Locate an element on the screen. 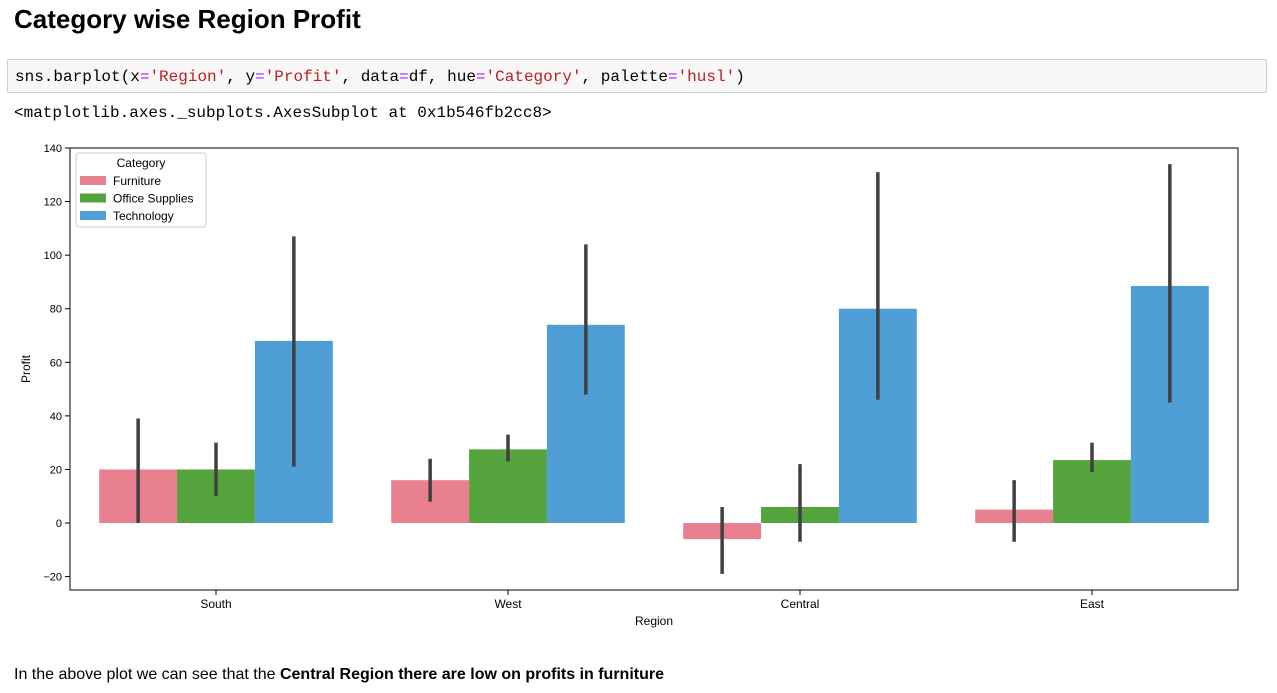 Image resolution: width=1277 pixels, height=693 pixels. bar-office-supplies-west is located at coordinates (508, 486).